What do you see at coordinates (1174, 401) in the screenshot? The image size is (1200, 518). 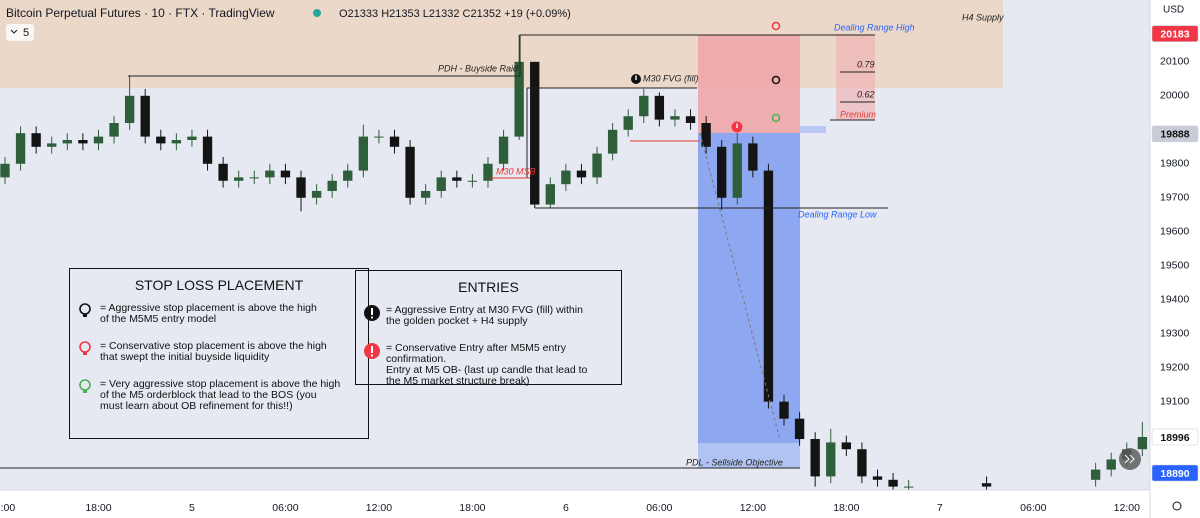 I see `y-tick-label: 19100` at bounding box center [1174, 401].